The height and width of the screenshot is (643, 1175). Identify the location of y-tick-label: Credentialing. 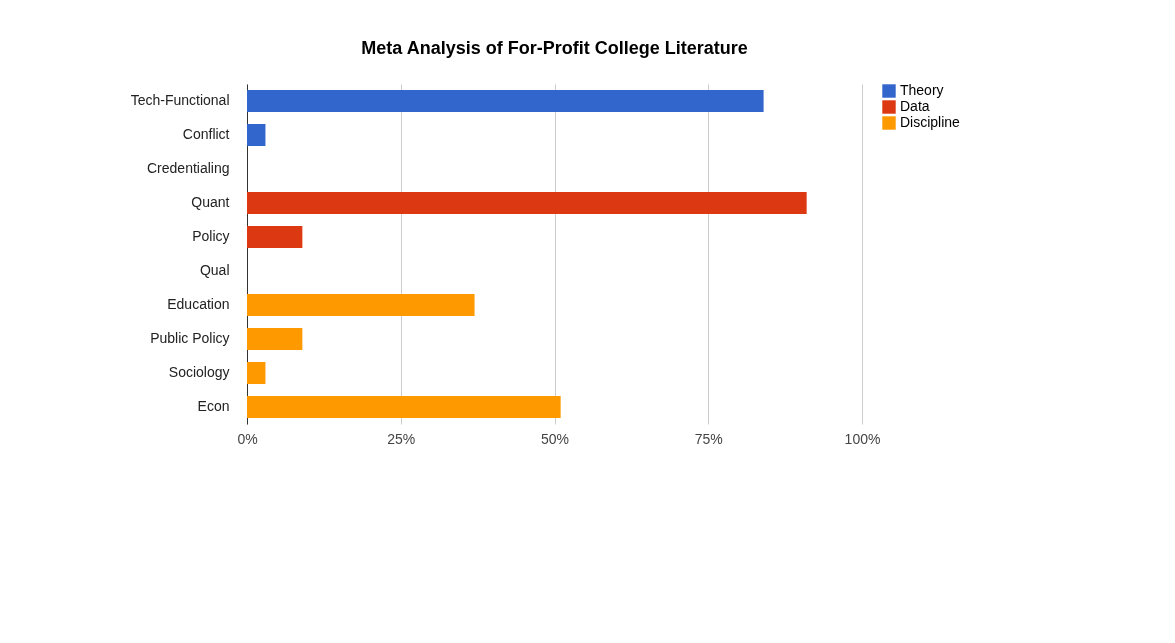
(188, 168).